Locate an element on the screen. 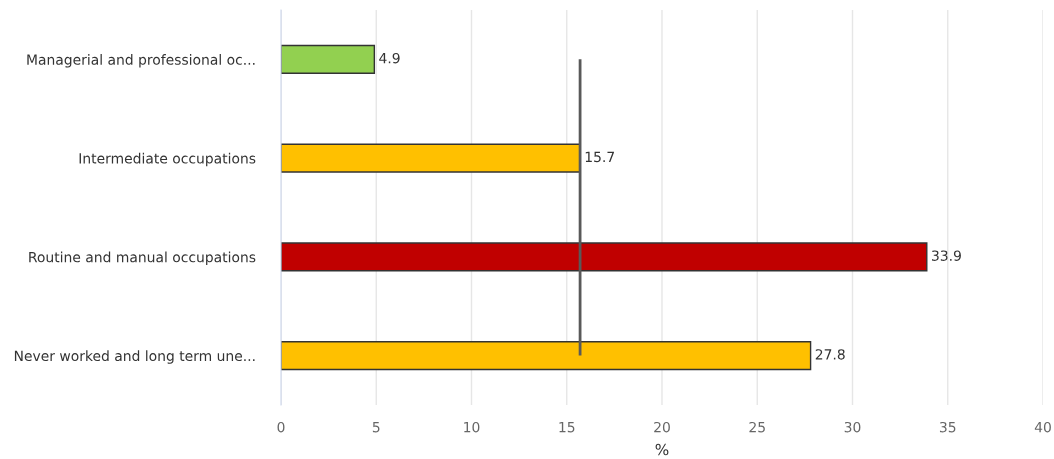 The height and width of the screenshot is (459, 1054). y-tick-label: Routine and manual occupations is located at coordinates (142, 258).